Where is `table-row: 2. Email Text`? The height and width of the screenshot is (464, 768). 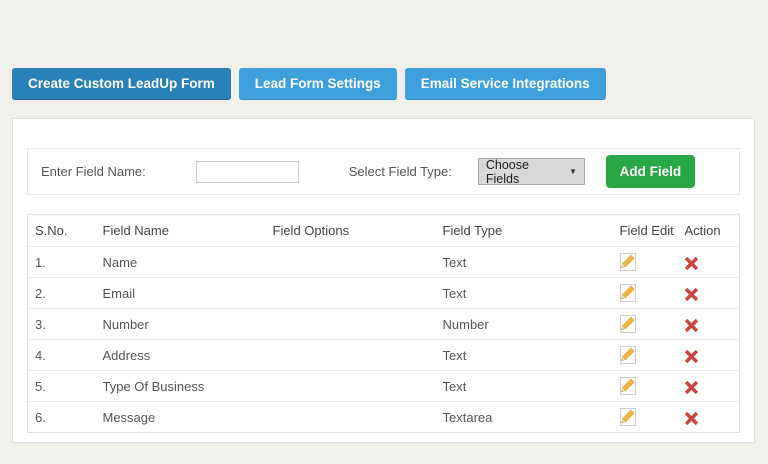
table-row: 2. Email Text is located at coordinates (383, 293).